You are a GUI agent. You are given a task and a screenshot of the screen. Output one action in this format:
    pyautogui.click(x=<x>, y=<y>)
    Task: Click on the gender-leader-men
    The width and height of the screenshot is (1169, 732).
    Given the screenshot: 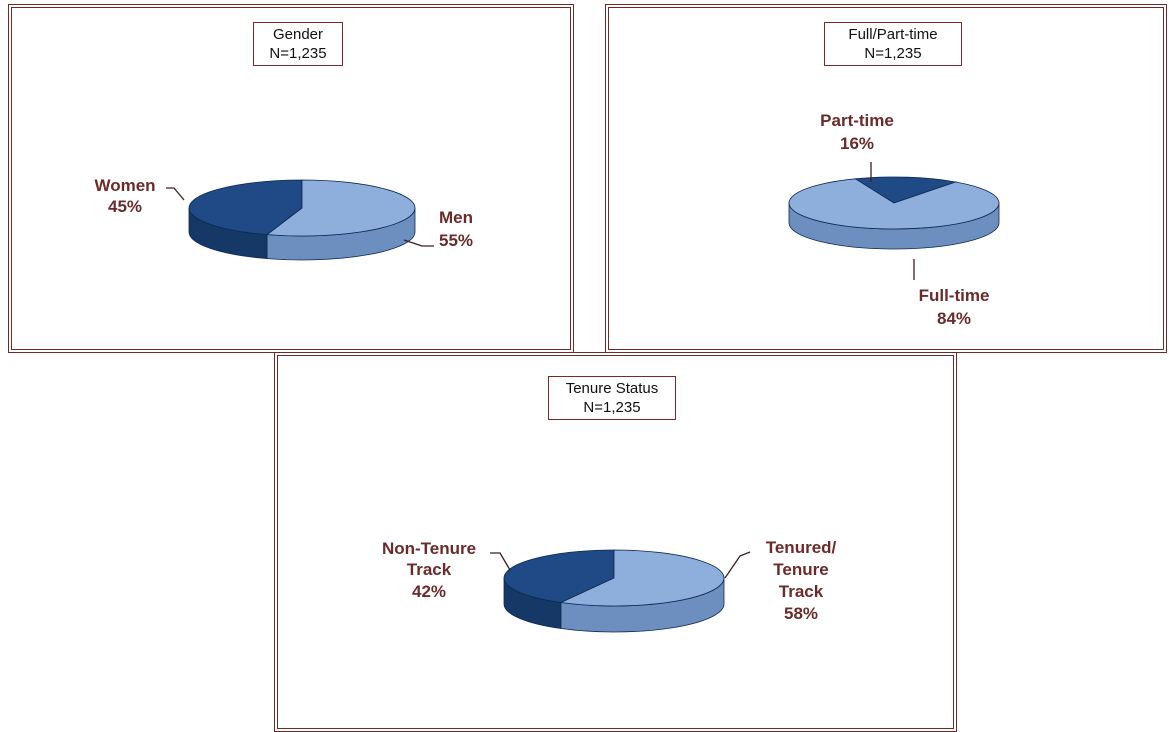 What is the action you would take?
    pyautogui.click(x=418, y=243)
    